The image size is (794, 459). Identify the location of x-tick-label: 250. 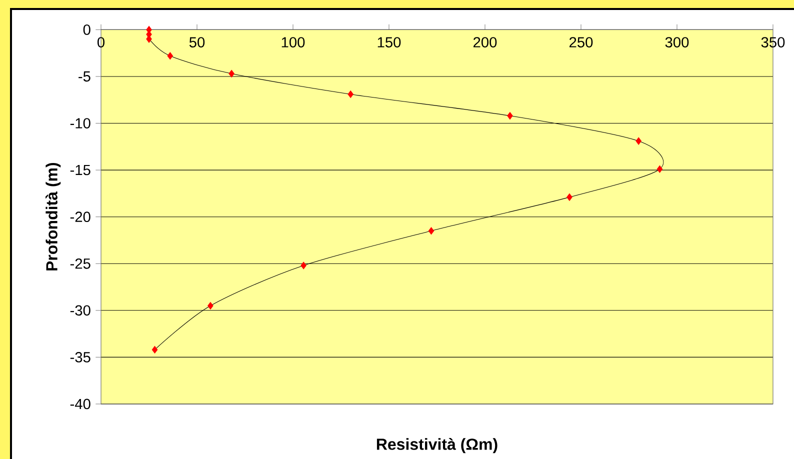
(581, 42).